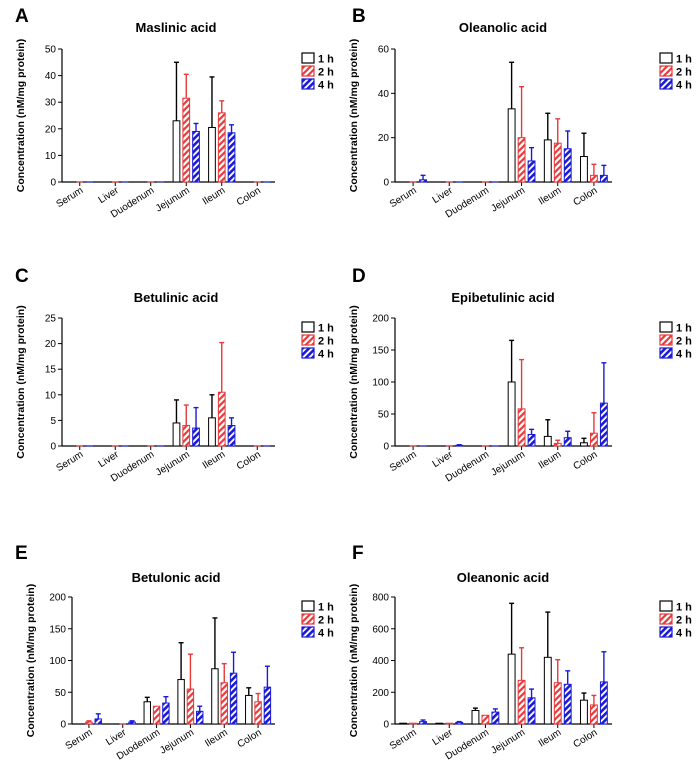 The width and height of the screenshot is (699, 783). Describe the element at coordinates (53, 421) in the screenshot. I see `y-tick-label: 5` at that location.